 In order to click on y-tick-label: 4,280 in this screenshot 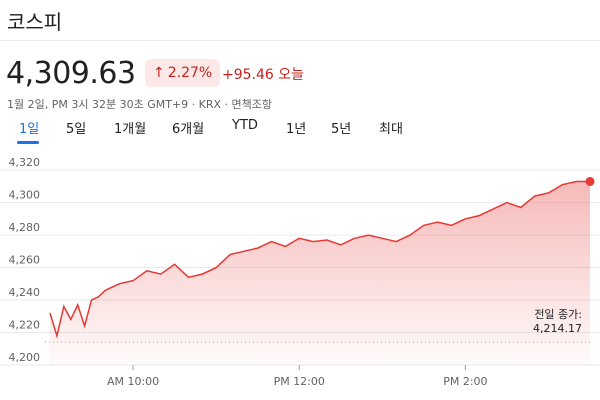, I will do `click(25, 227)`.